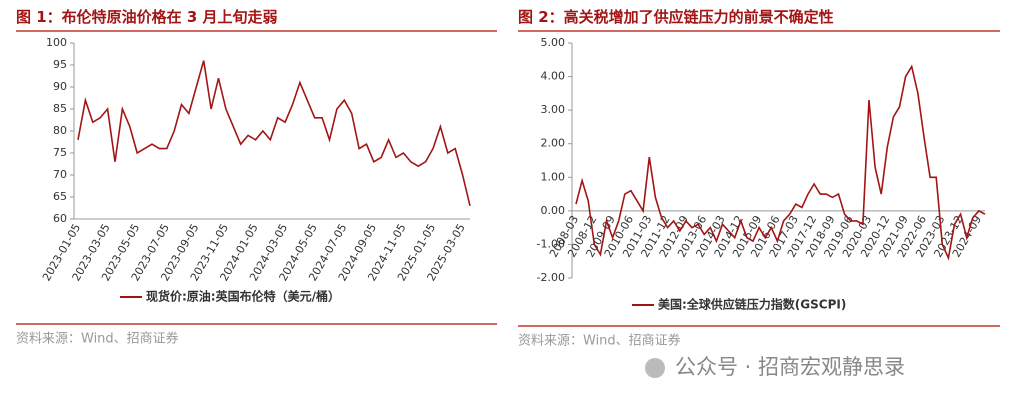  I want to click on y-tick-label: 2.00, so click(553, 143).